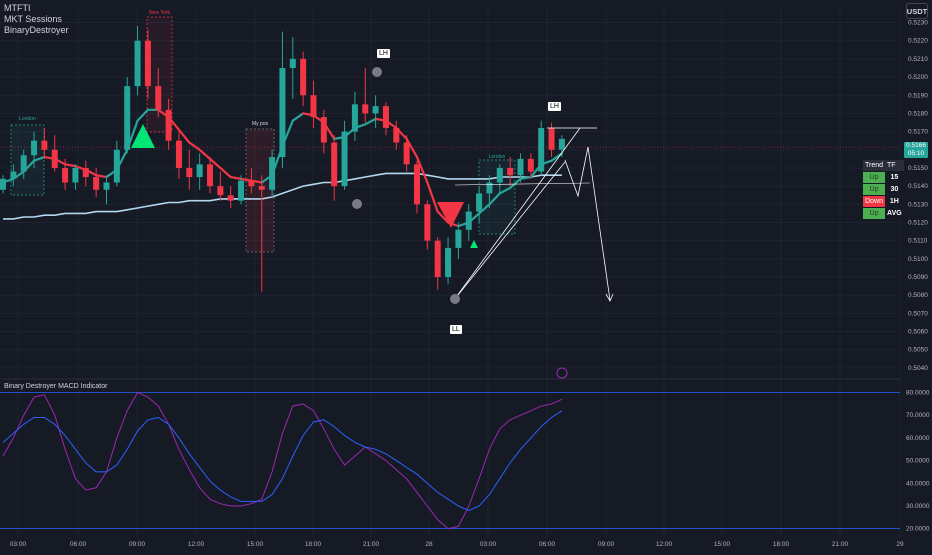 This screenshot has height=555, width=932. What do you see at coordinates (456, 329) in the screenshot?
I see `ll-label: LL` at bounding box center [456, 329].